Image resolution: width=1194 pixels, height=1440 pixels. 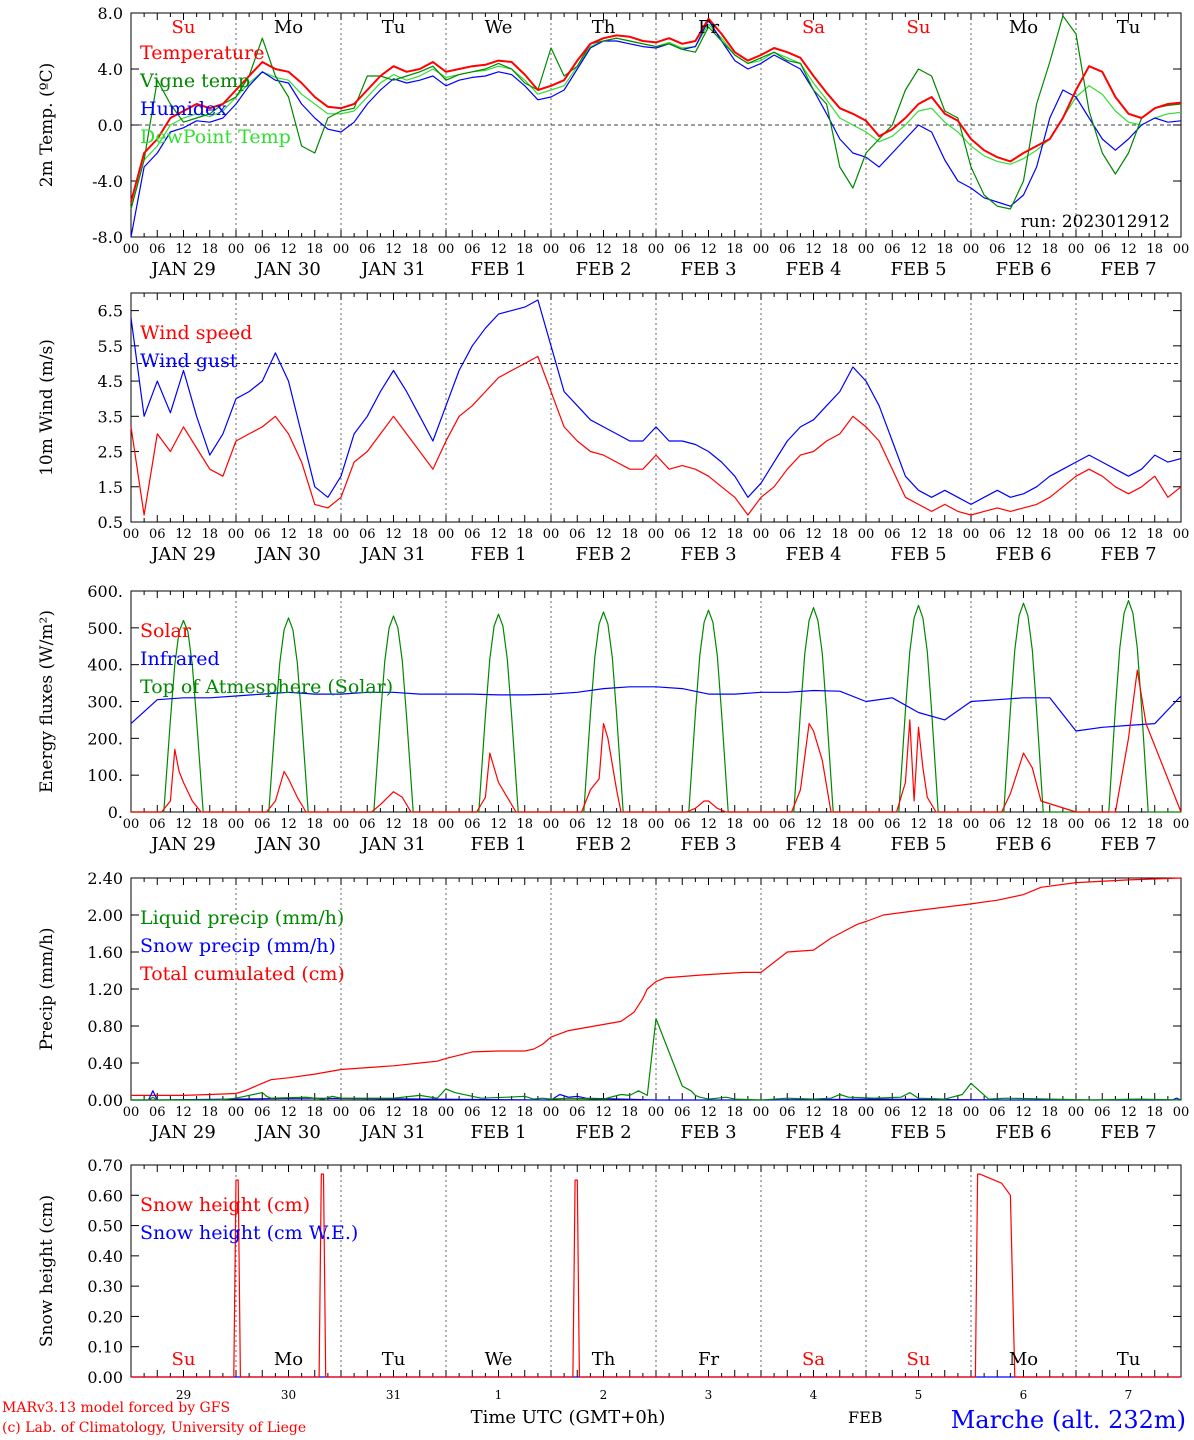 What do you see at coordinates (813, 27) in the screenshot?
I see `weekday-label: Sa` at bounding box center [813, 27].